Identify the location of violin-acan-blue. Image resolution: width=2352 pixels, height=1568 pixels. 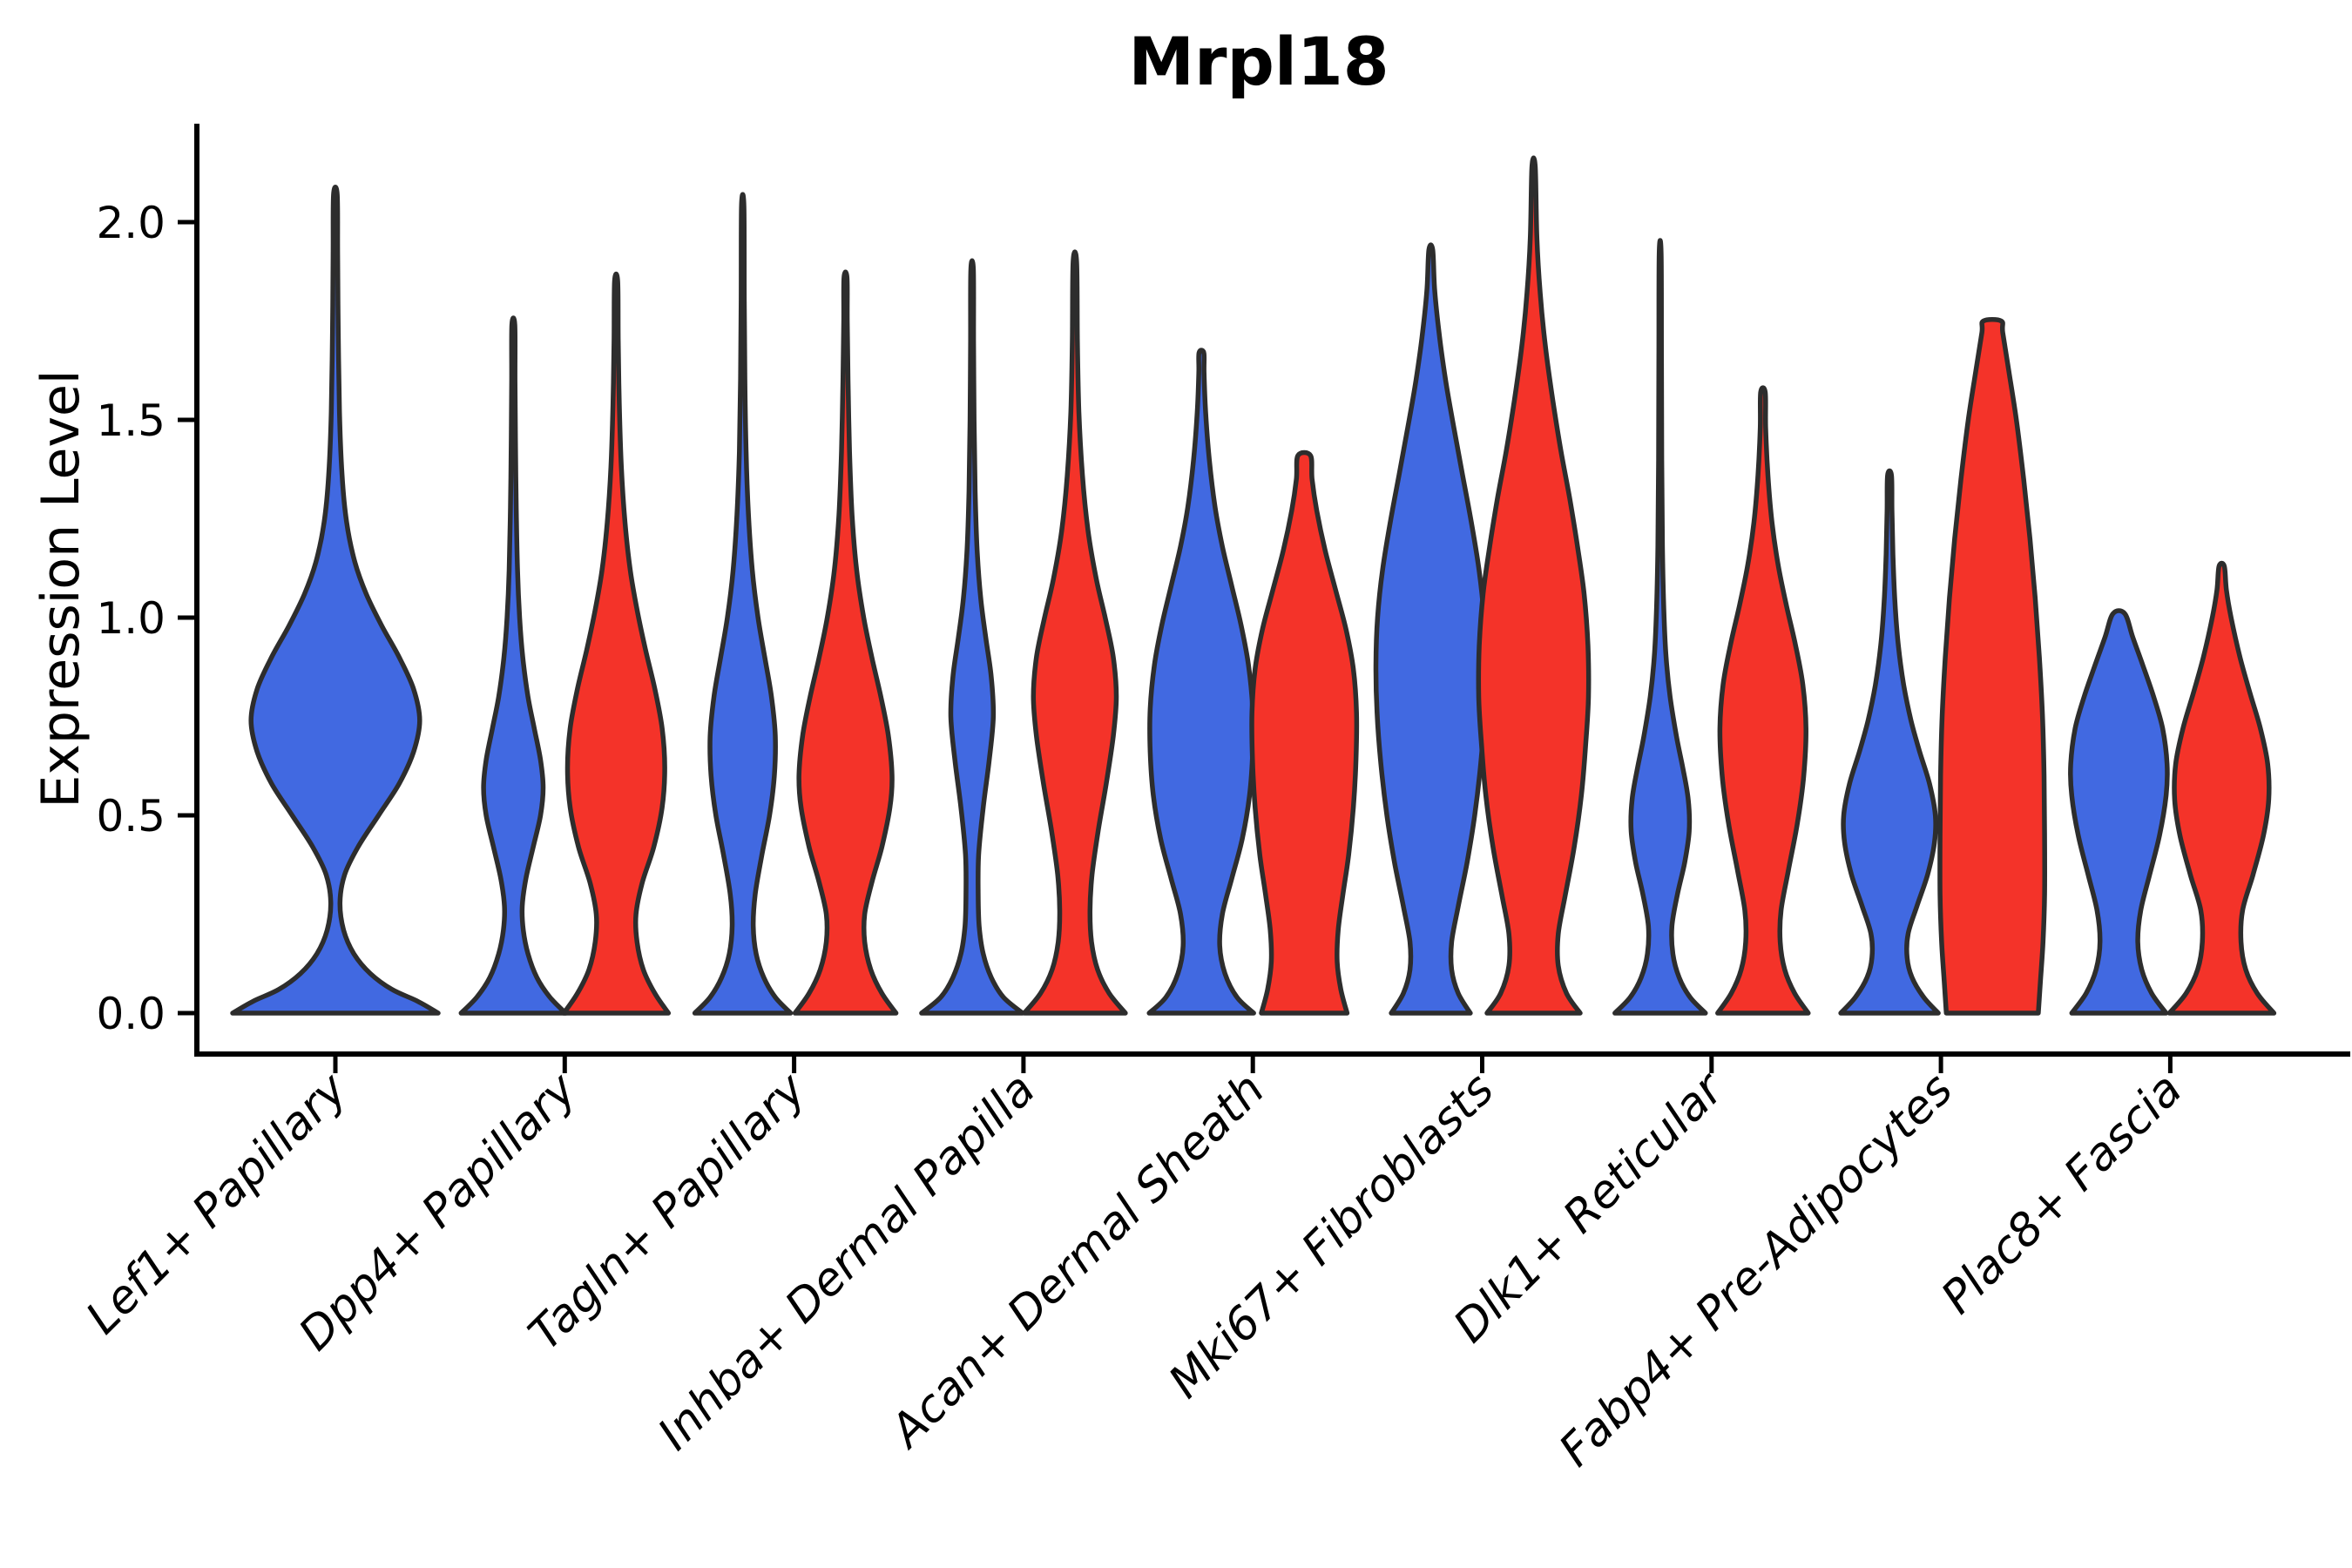
(1201, 682).